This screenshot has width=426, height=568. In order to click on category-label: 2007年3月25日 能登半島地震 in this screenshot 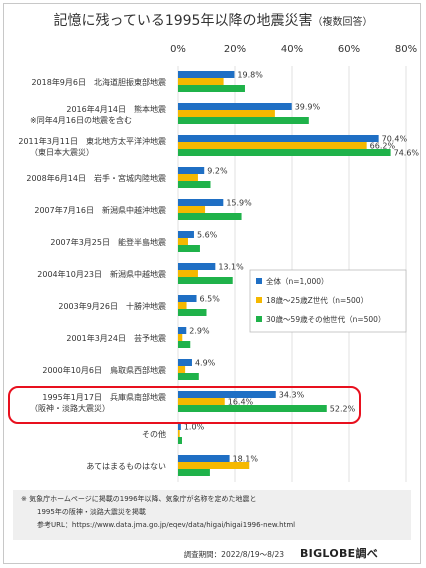, I will do `click(108, 242)`.